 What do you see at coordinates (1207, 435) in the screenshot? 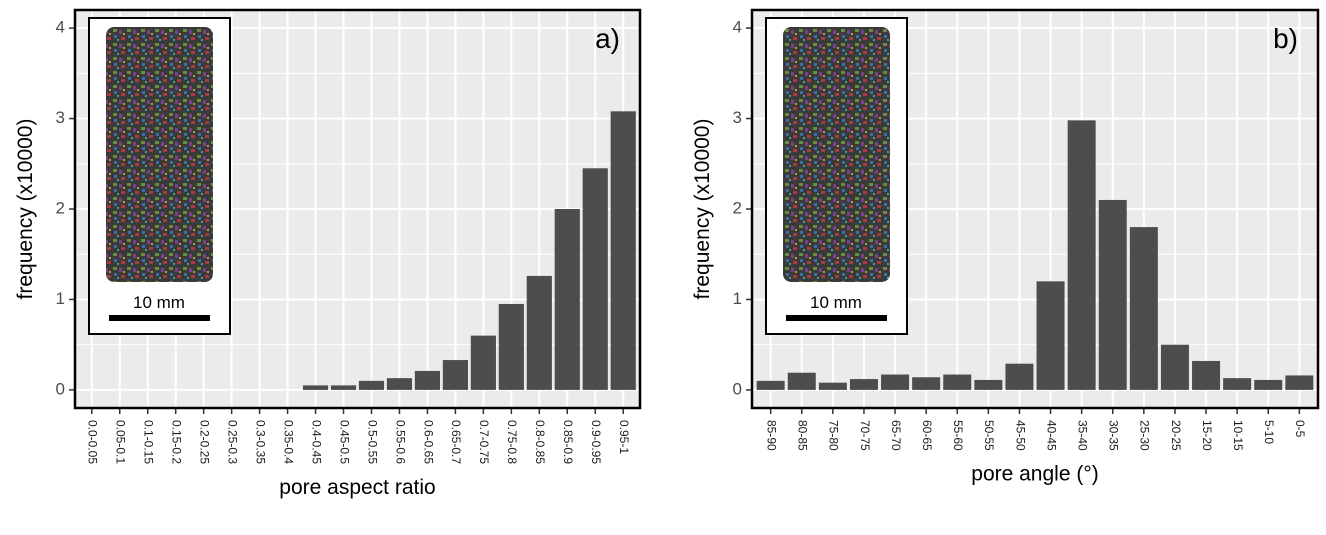
I see `x-tick-label: 15-20` at bounding box center [1207, 435].